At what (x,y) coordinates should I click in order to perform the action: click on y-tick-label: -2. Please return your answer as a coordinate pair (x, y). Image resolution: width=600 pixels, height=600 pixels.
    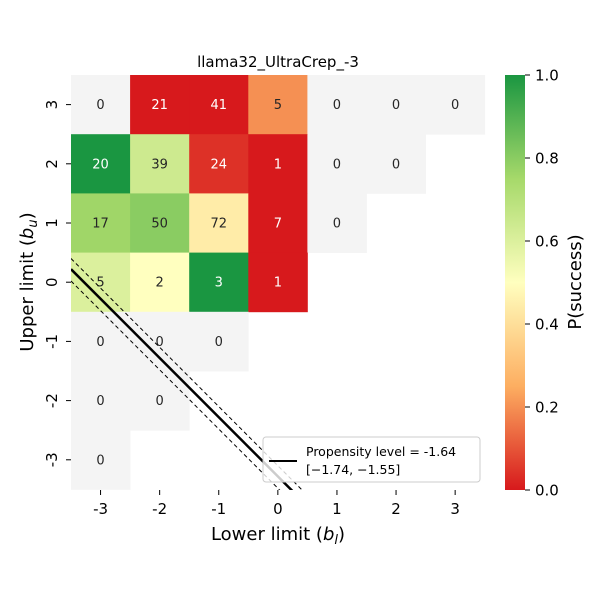
    Looking at the image, I should click on (52, 400).